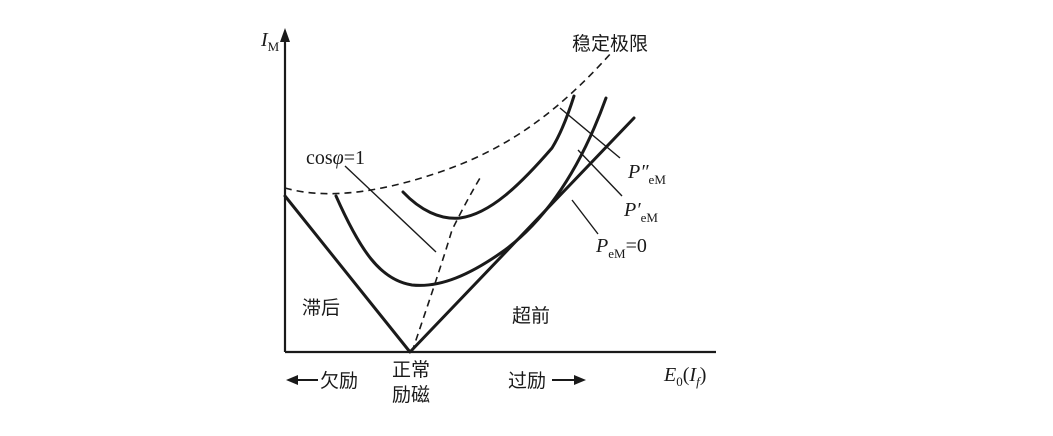 This screenshot has height=436, width=1053. I want to click on stability-limit-label: 稳定极限, so click(610, 44).